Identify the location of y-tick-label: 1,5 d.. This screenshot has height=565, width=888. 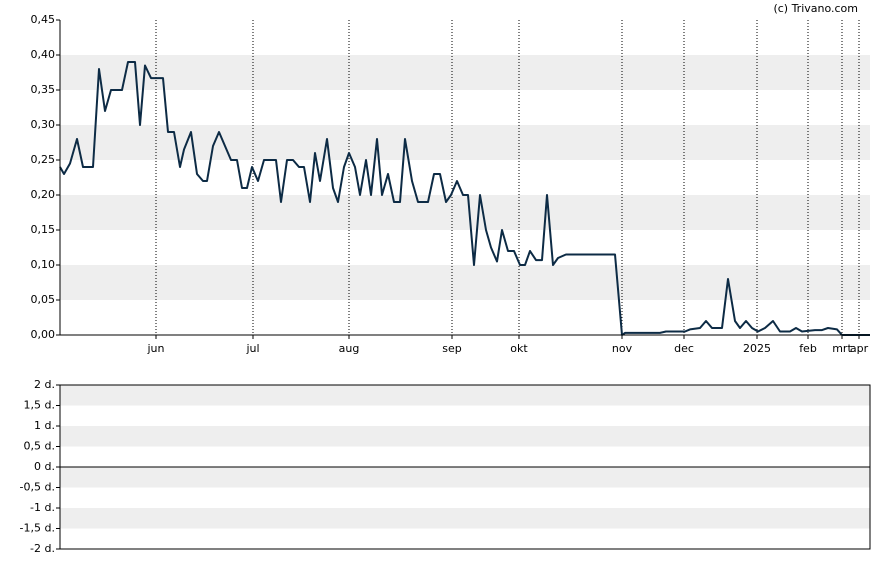
(39, 405).